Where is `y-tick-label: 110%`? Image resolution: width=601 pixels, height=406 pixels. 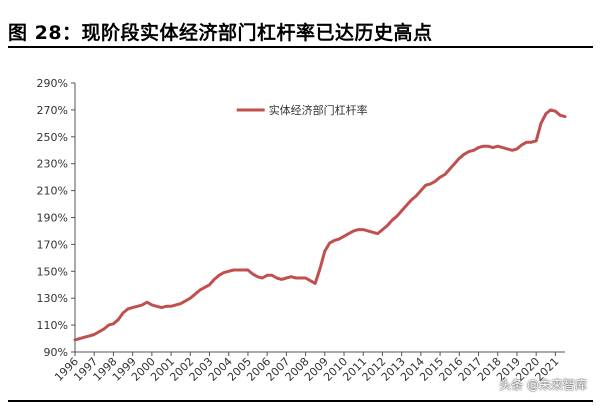
y-tick-label: 110% is located at coordinates (52, 325).